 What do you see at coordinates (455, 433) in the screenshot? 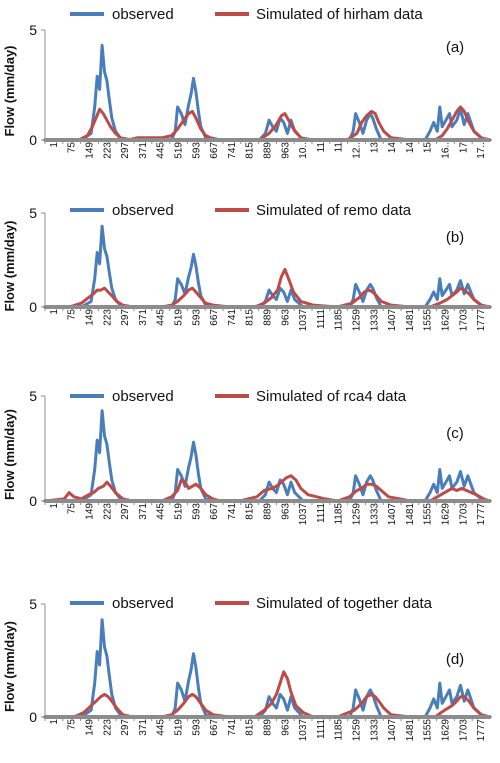
I see `panel-label: (c)` at bounding box center [455, 433].